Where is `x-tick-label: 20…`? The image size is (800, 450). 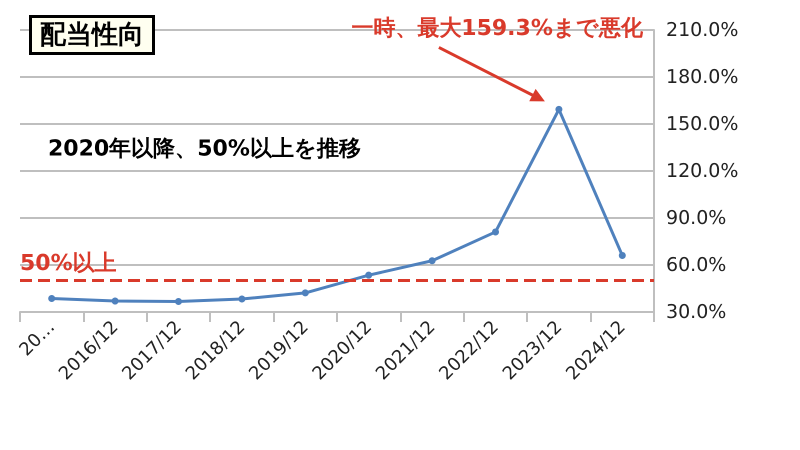
x-tick-label: 20… is located at coordinates (37, 338).